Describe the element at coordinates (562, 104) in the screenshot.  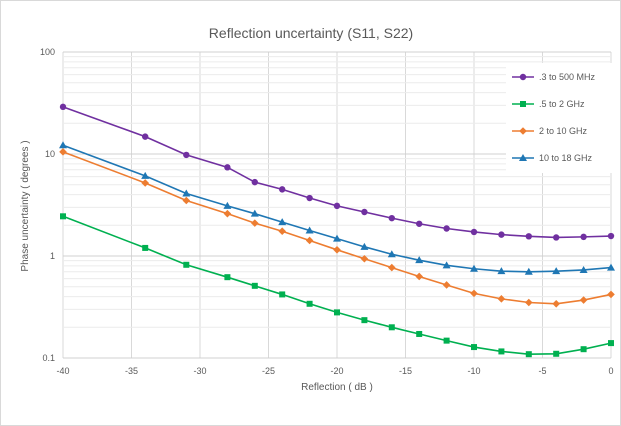
I see `legend-label: .5 to 2 GHz` at that location.